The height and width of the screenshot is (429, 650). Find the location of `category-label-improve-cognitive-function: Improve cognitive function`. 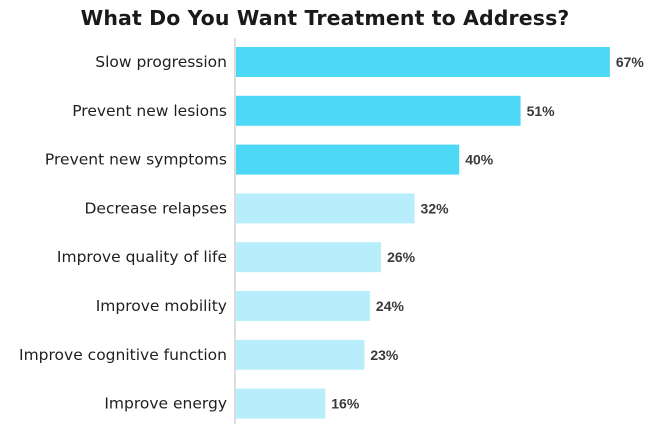

category-label-improve-cognitive-function: Improve cognitive function is located at coordinates (123, 355).